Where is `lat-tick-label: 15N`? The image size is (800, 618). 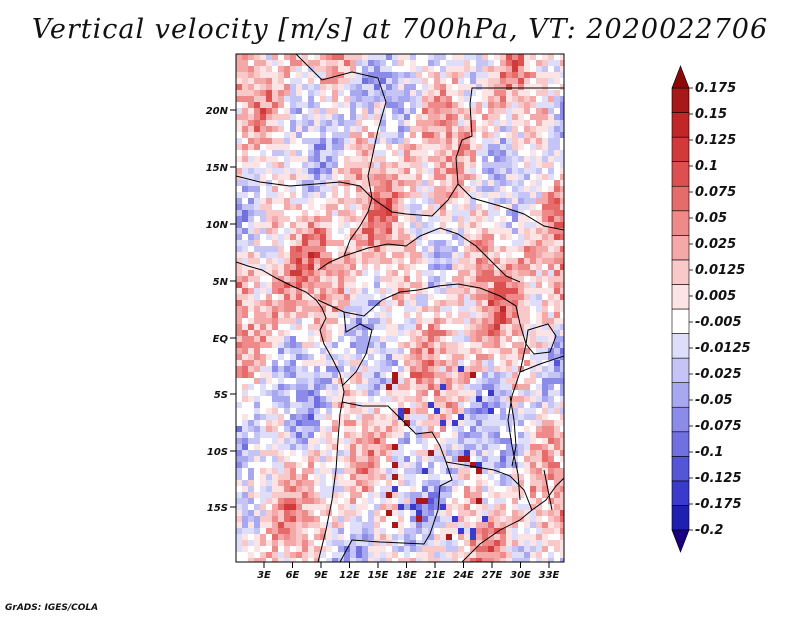
lat-tick-label: 15N is located at coordinates (217, 168).